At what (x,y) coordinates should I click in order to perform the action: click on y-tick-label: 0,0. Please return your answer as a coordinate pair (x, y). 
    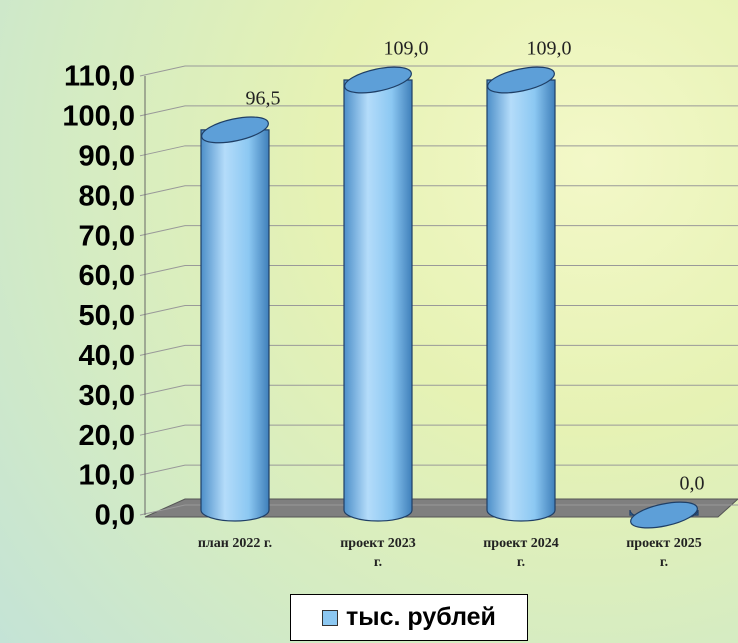
    Looking at the image, I should click on (115, 516).